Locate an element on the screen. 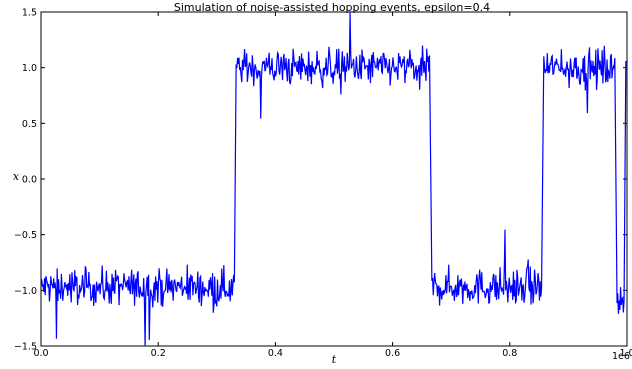 This screenshot has height=369, width=632. x-tick-label: 0.2 is located at coordinates (158, 353).